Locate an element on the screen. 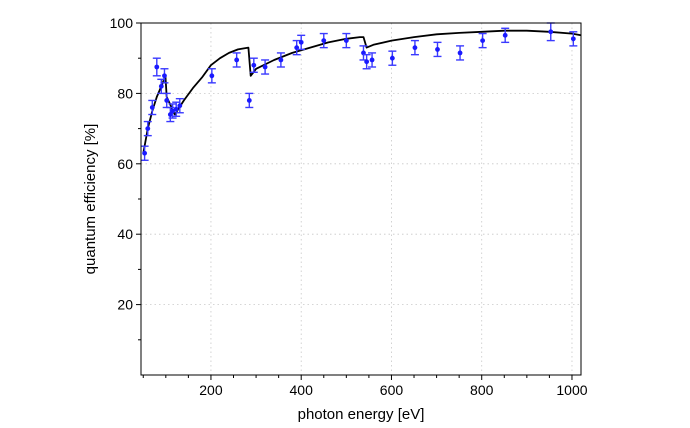 The width and height of the screenshot is (690, 428). x-tick-label-1000: 1000 is located at coordinates (571, 390).